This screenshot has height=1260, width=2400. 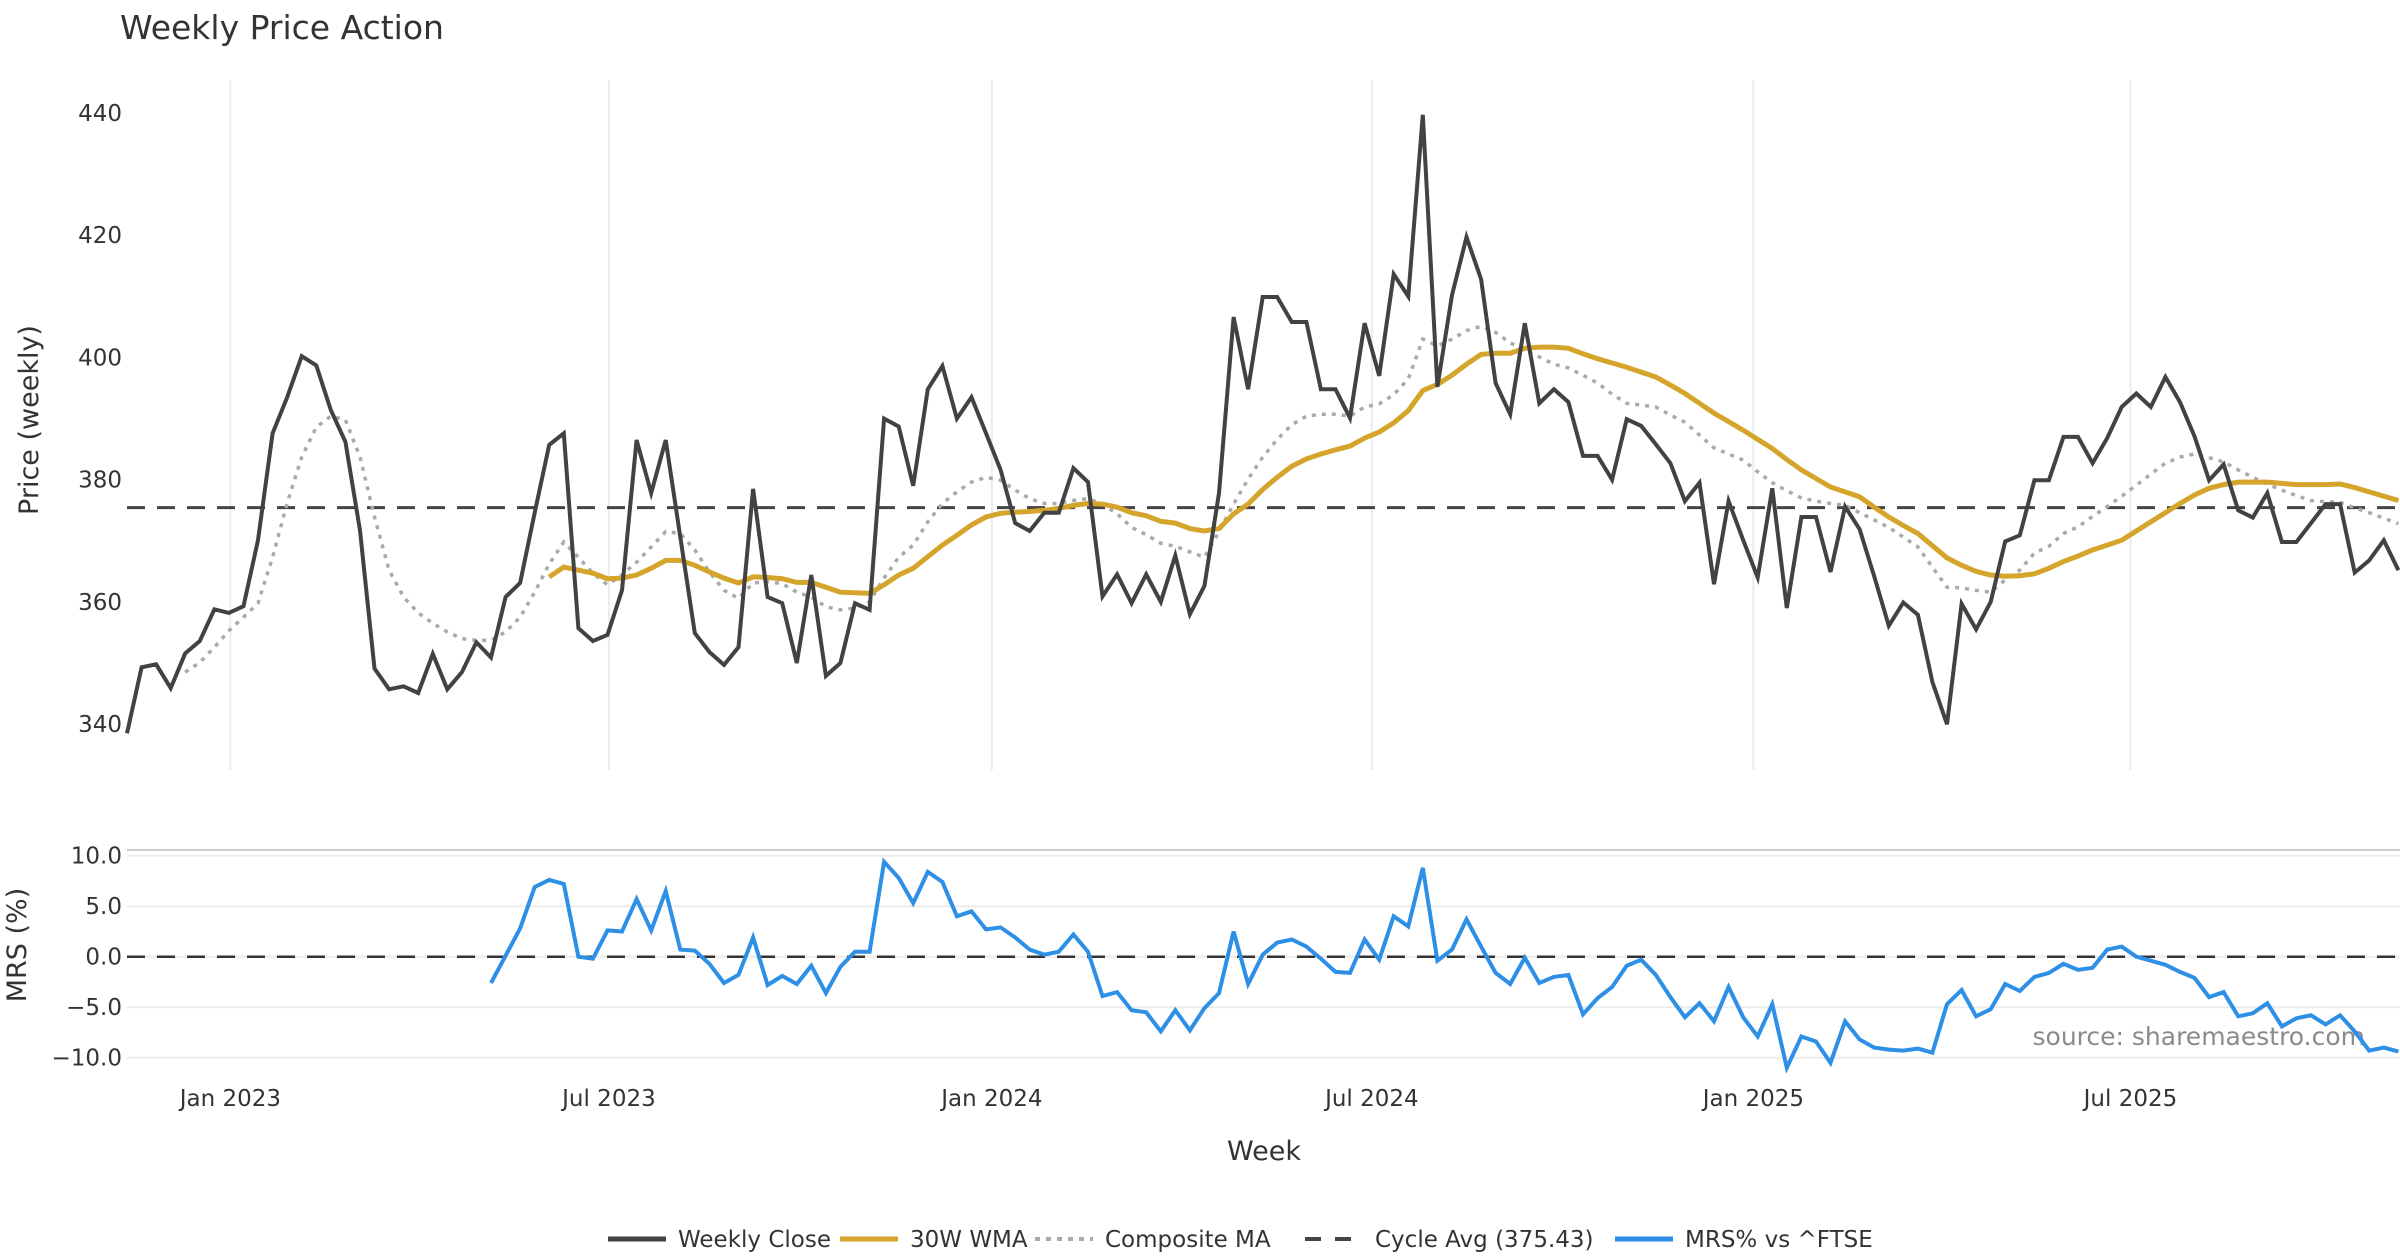 What do you see at coordinates (1779, 1240) in the screenshot?
I see `legend-label: MRS% vs ^FTSE` at bounding box center [1779, 1240].